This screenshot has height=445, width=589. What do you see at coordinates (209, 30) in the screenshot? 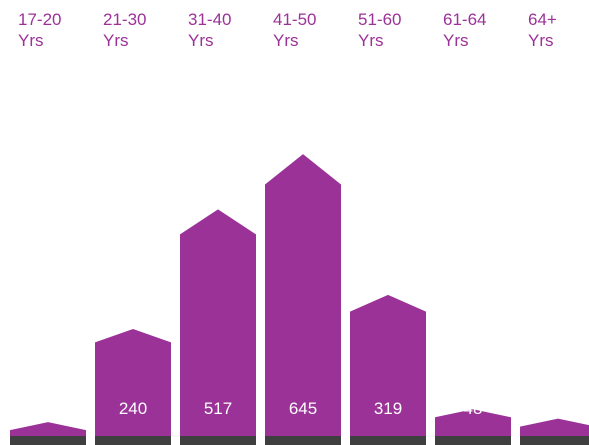
I see `category-label: 31-40 Yrs` at bounding box center [209, 30].